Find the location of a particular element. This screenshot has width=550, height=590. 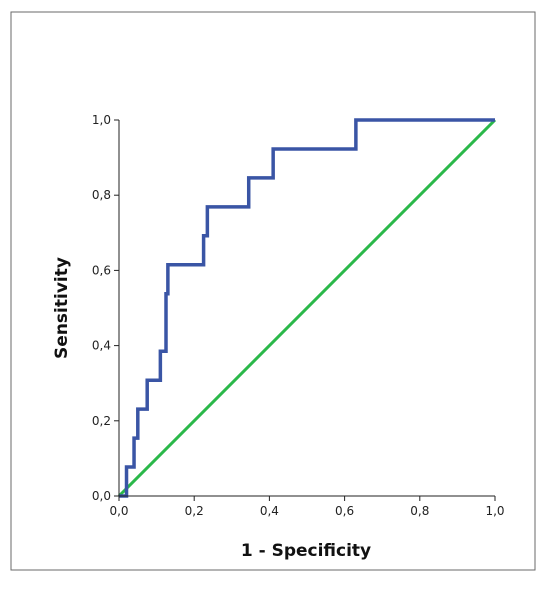

x-tick-label: 0,8 is located at coordinates (419, 511).